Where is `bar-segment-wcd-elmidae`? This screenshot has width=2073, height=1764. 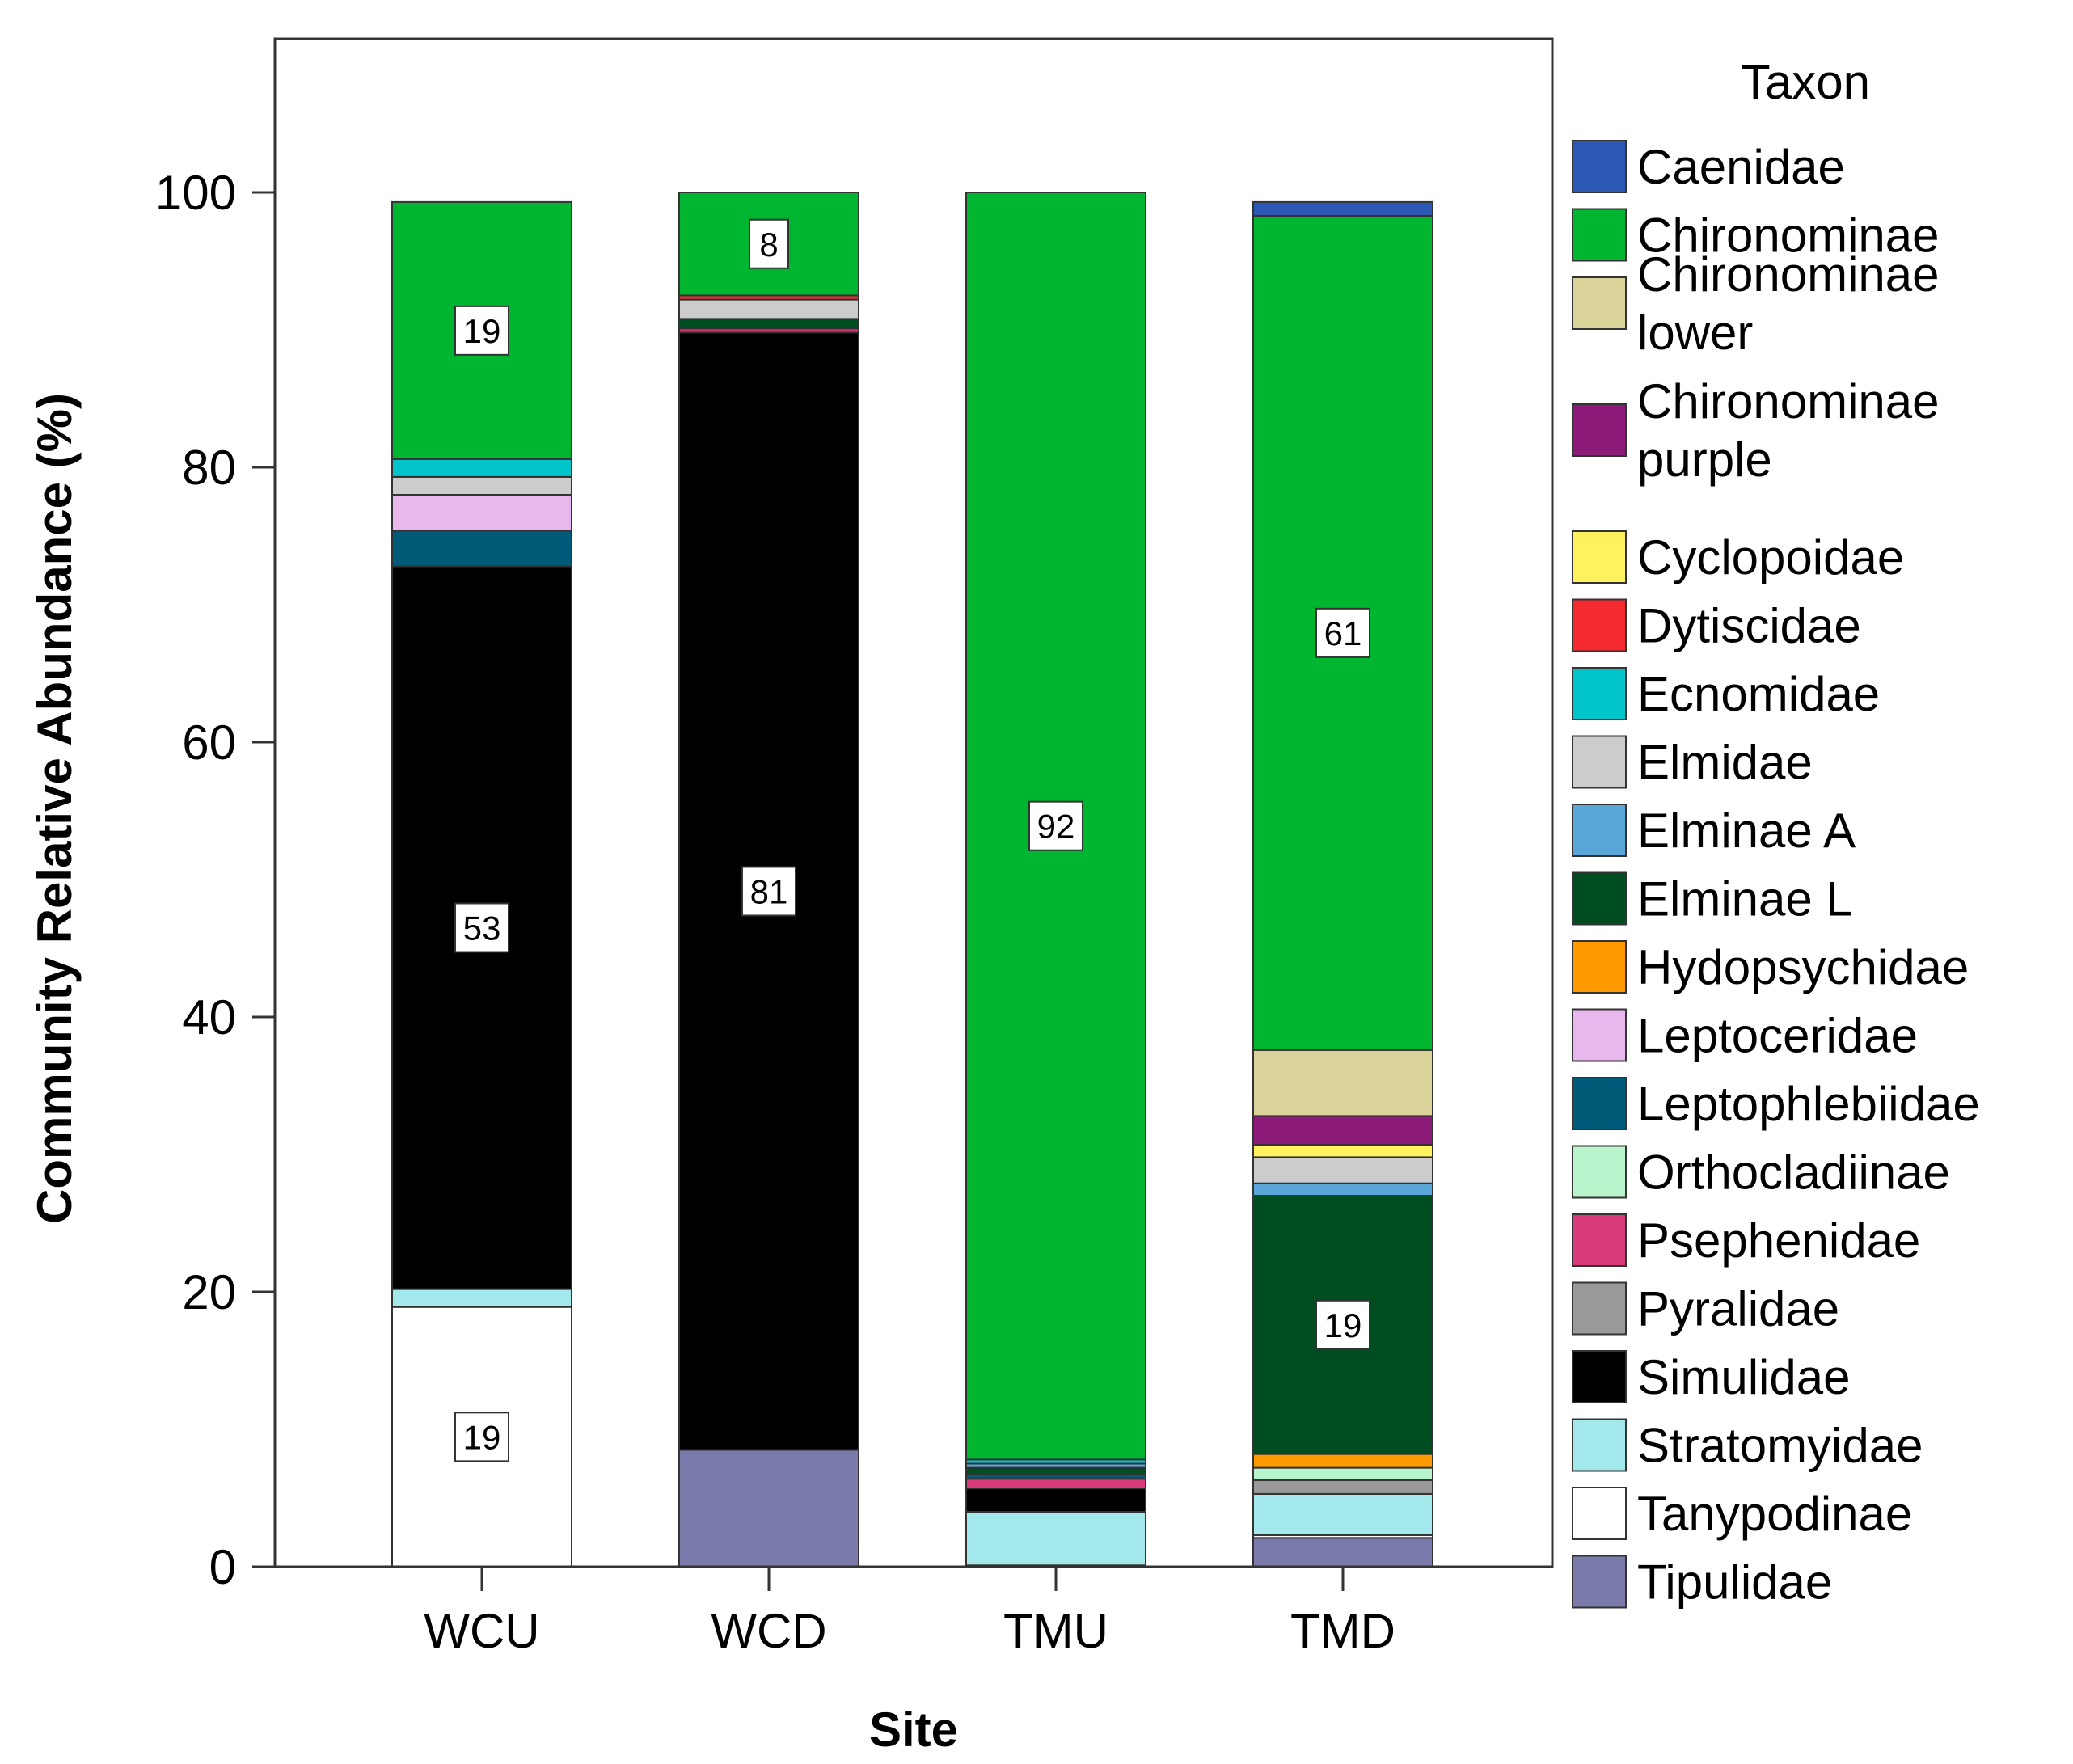 bar-segment-wcd-elmidae is located at coordinates (769, 309).